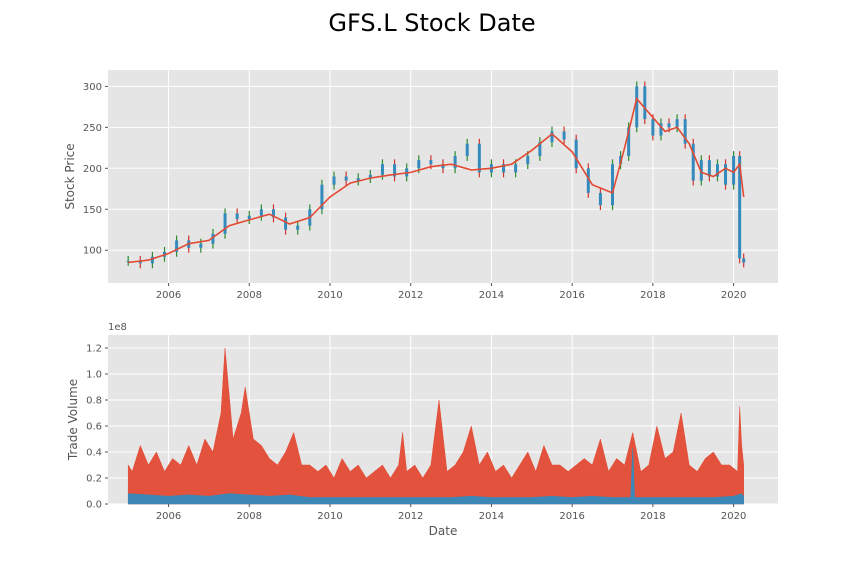  I want to click on price-y-tick-label: 300, so click(92, 87).